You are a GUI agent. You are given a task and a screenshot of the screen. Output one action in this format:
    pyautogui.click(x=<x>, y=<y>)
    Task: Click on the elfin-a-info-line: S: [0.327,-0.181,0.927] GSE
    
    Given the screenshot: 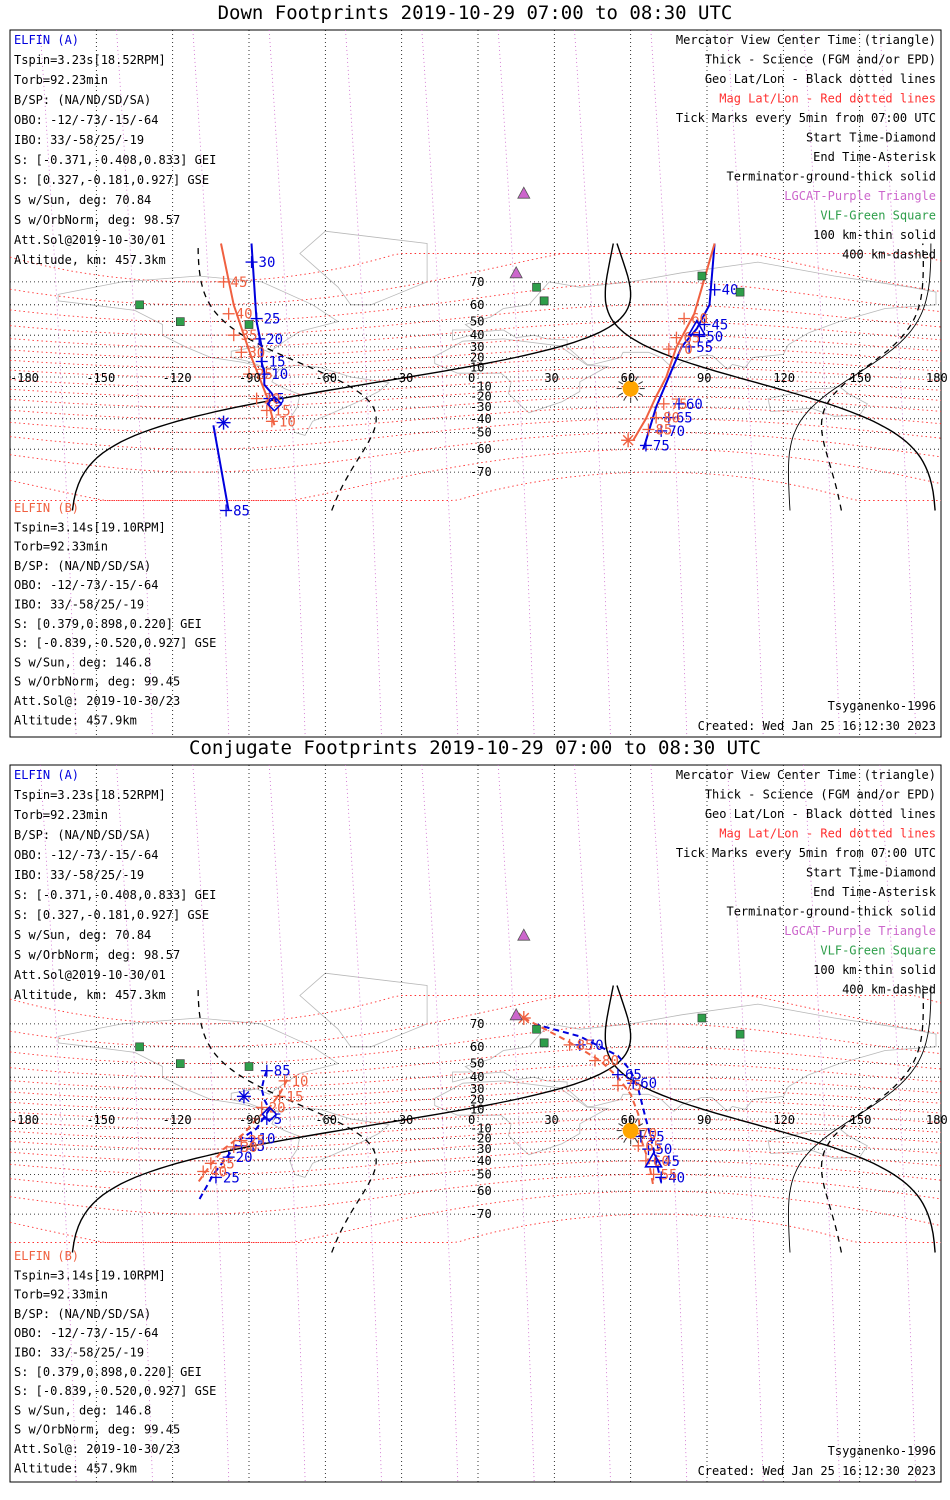 What is the action you would take?
    pyautogui.click(x=111, y=180)
    